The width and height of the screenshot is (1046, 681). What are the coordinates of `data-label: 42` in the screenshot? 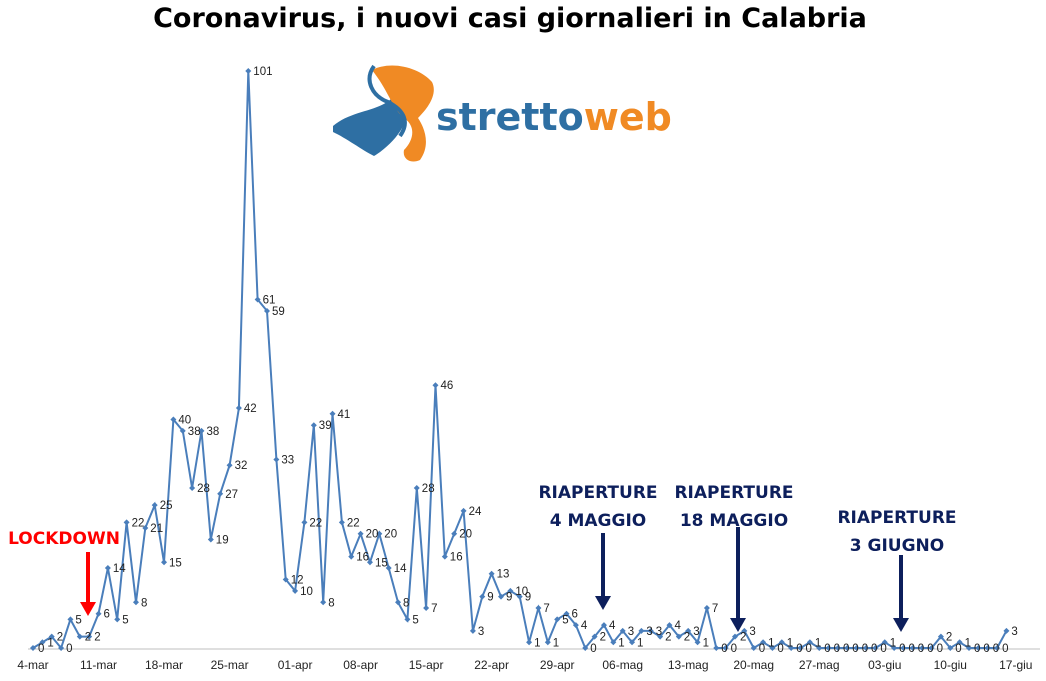 It's located at (250, 409).